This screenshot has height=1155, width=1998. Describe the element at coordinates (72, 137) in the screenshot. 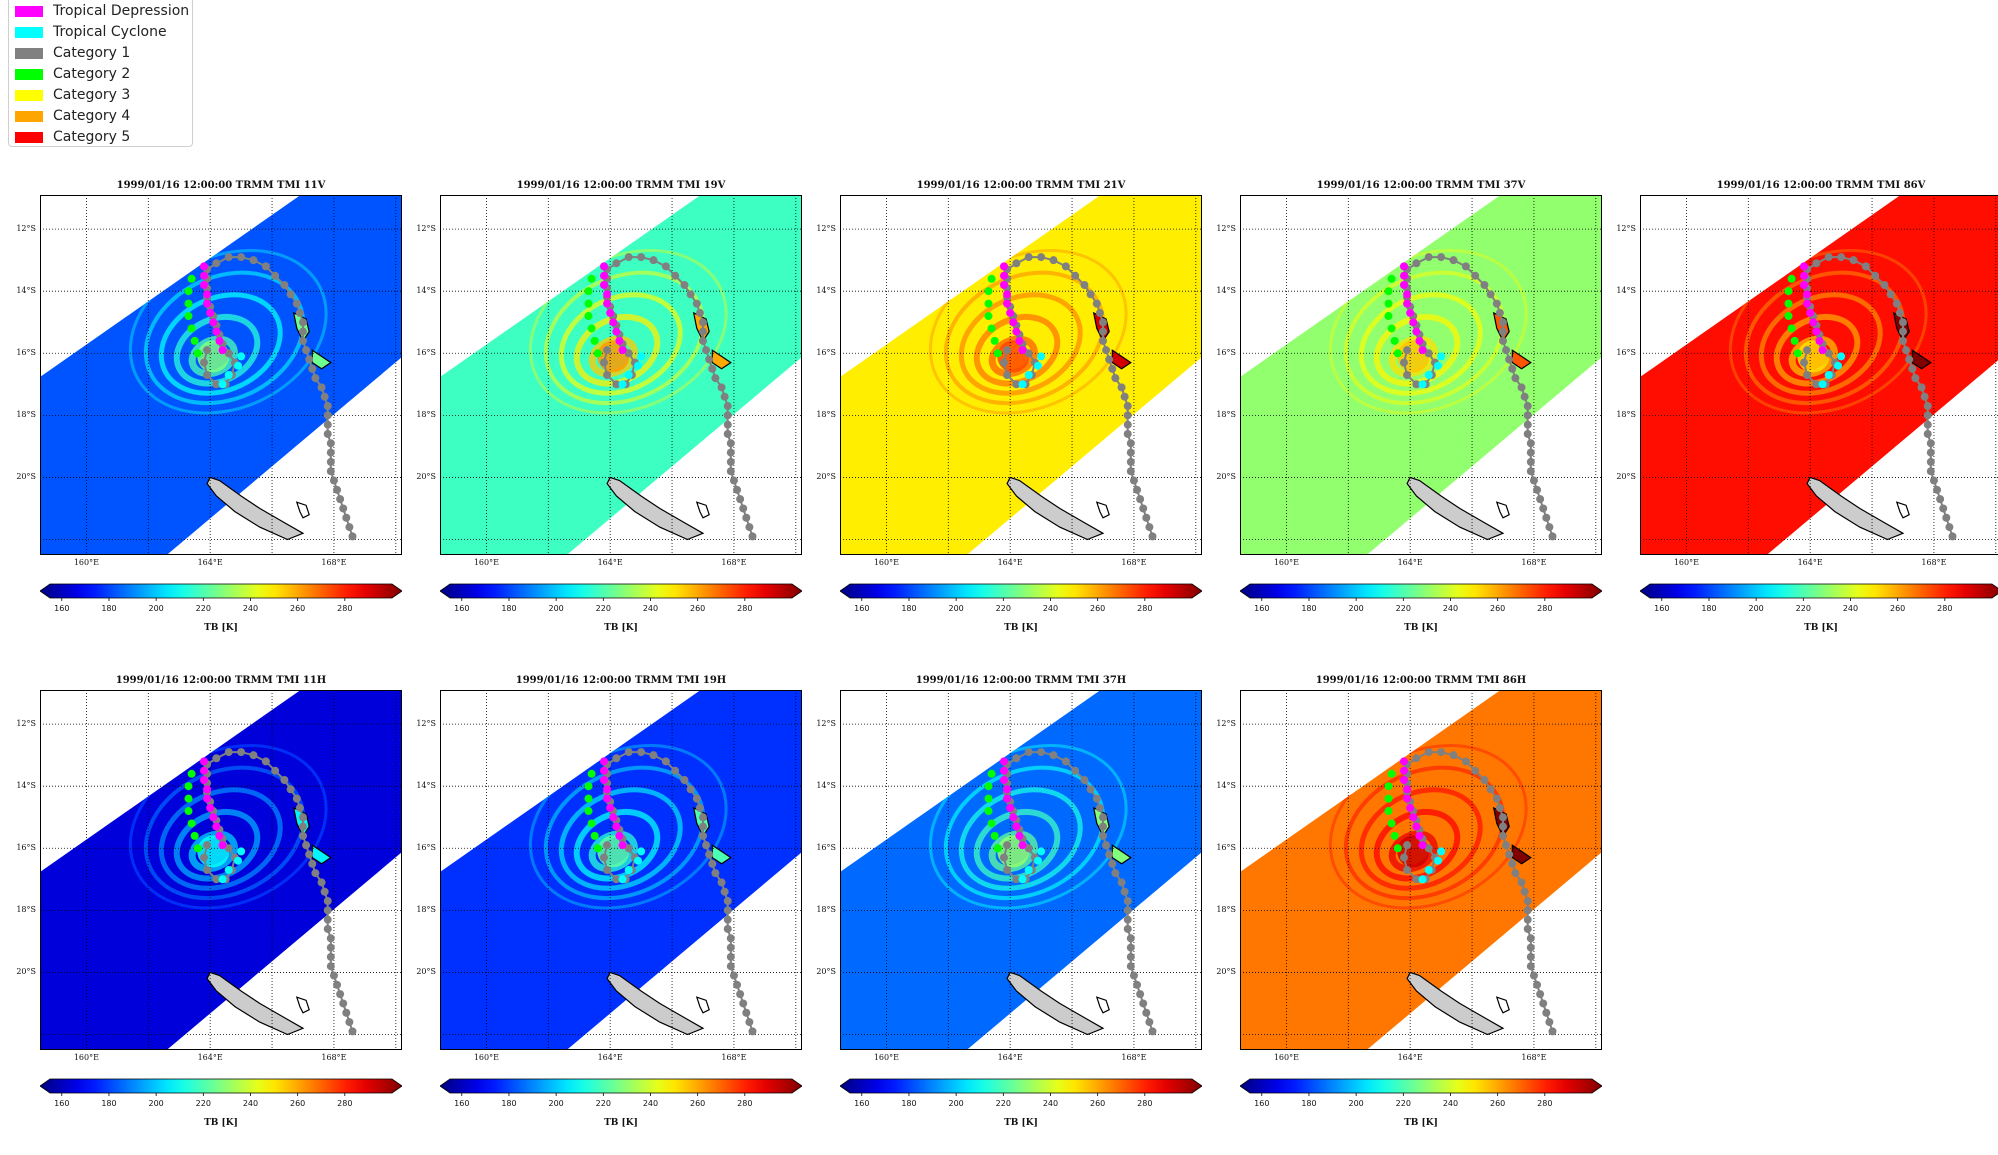

I see `legend-item: Category 5` at that location.